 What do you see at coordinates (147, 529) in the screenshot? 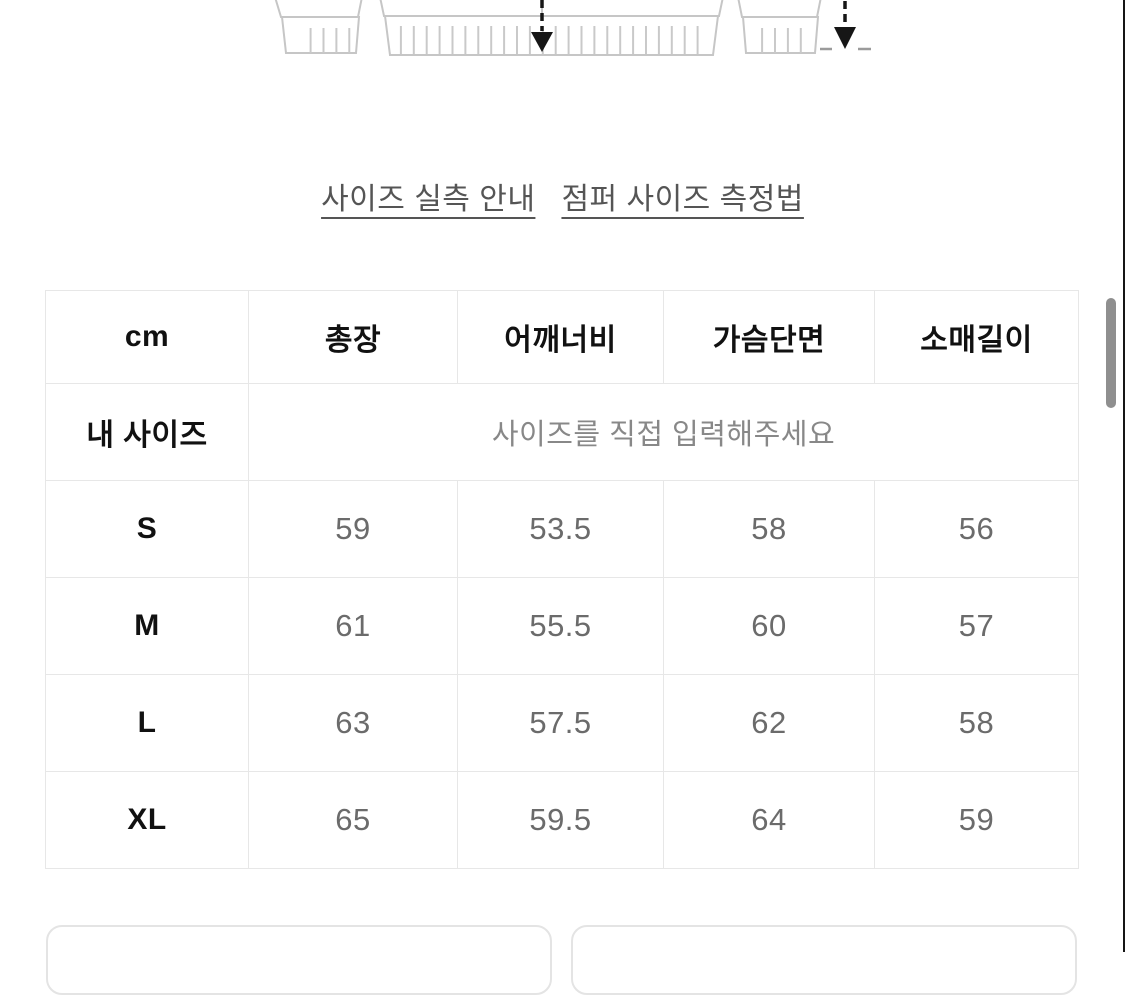
I see `size-label-s: S` at bounding box center [147, 529].